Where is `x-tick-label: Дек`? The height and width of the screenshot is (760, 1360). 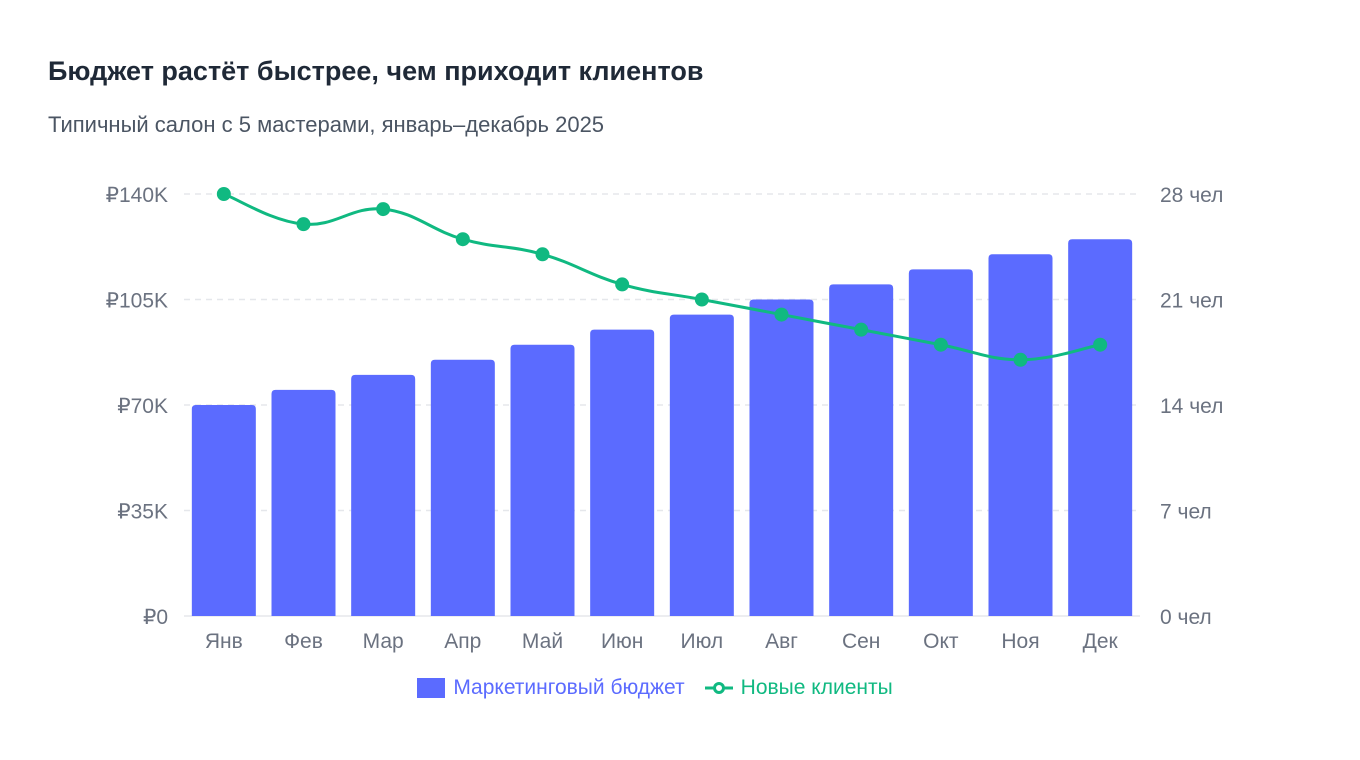
x-tick-label: Дек is located at coordinates (1101, 641).